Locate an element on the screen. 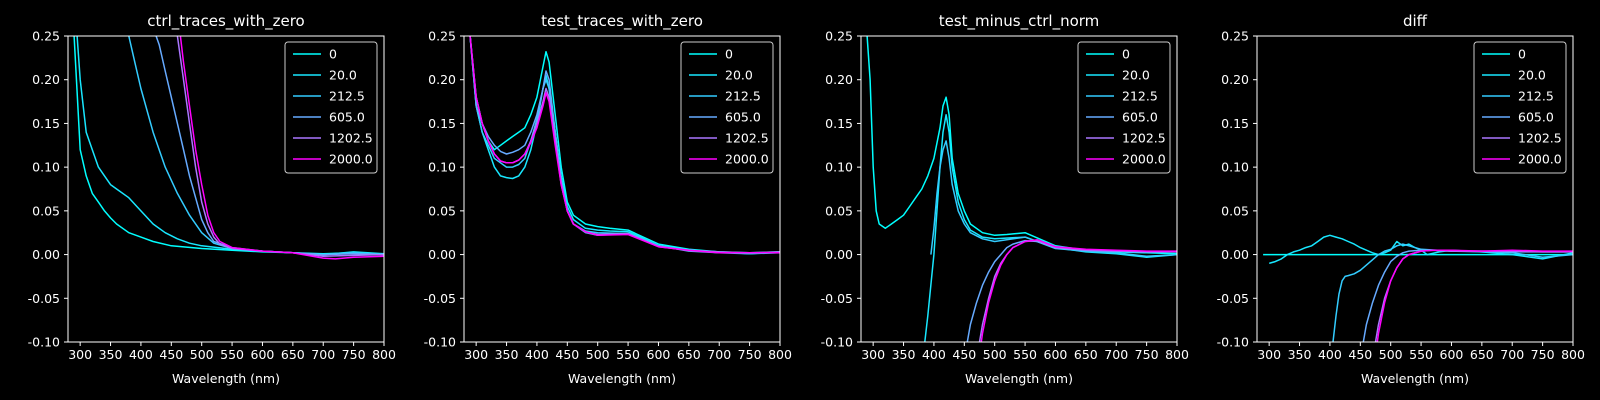  x-tick-label: 750 is located at coordinates (1543, 354).